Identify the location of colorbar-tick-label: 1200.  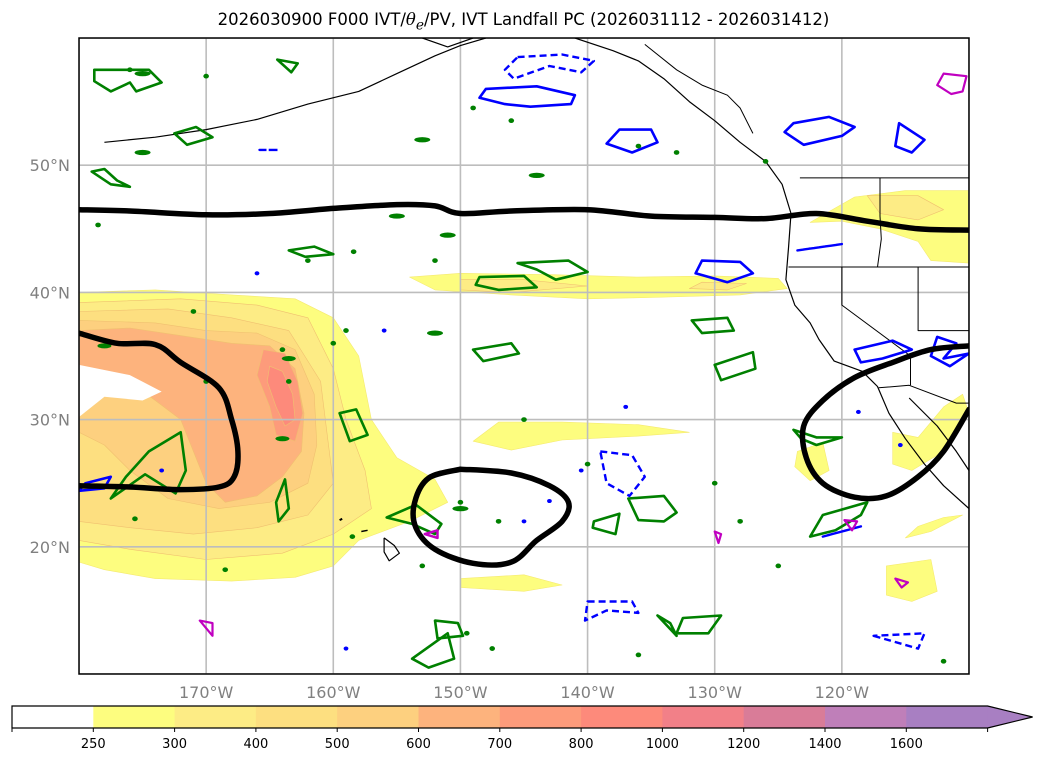
(743, 744).